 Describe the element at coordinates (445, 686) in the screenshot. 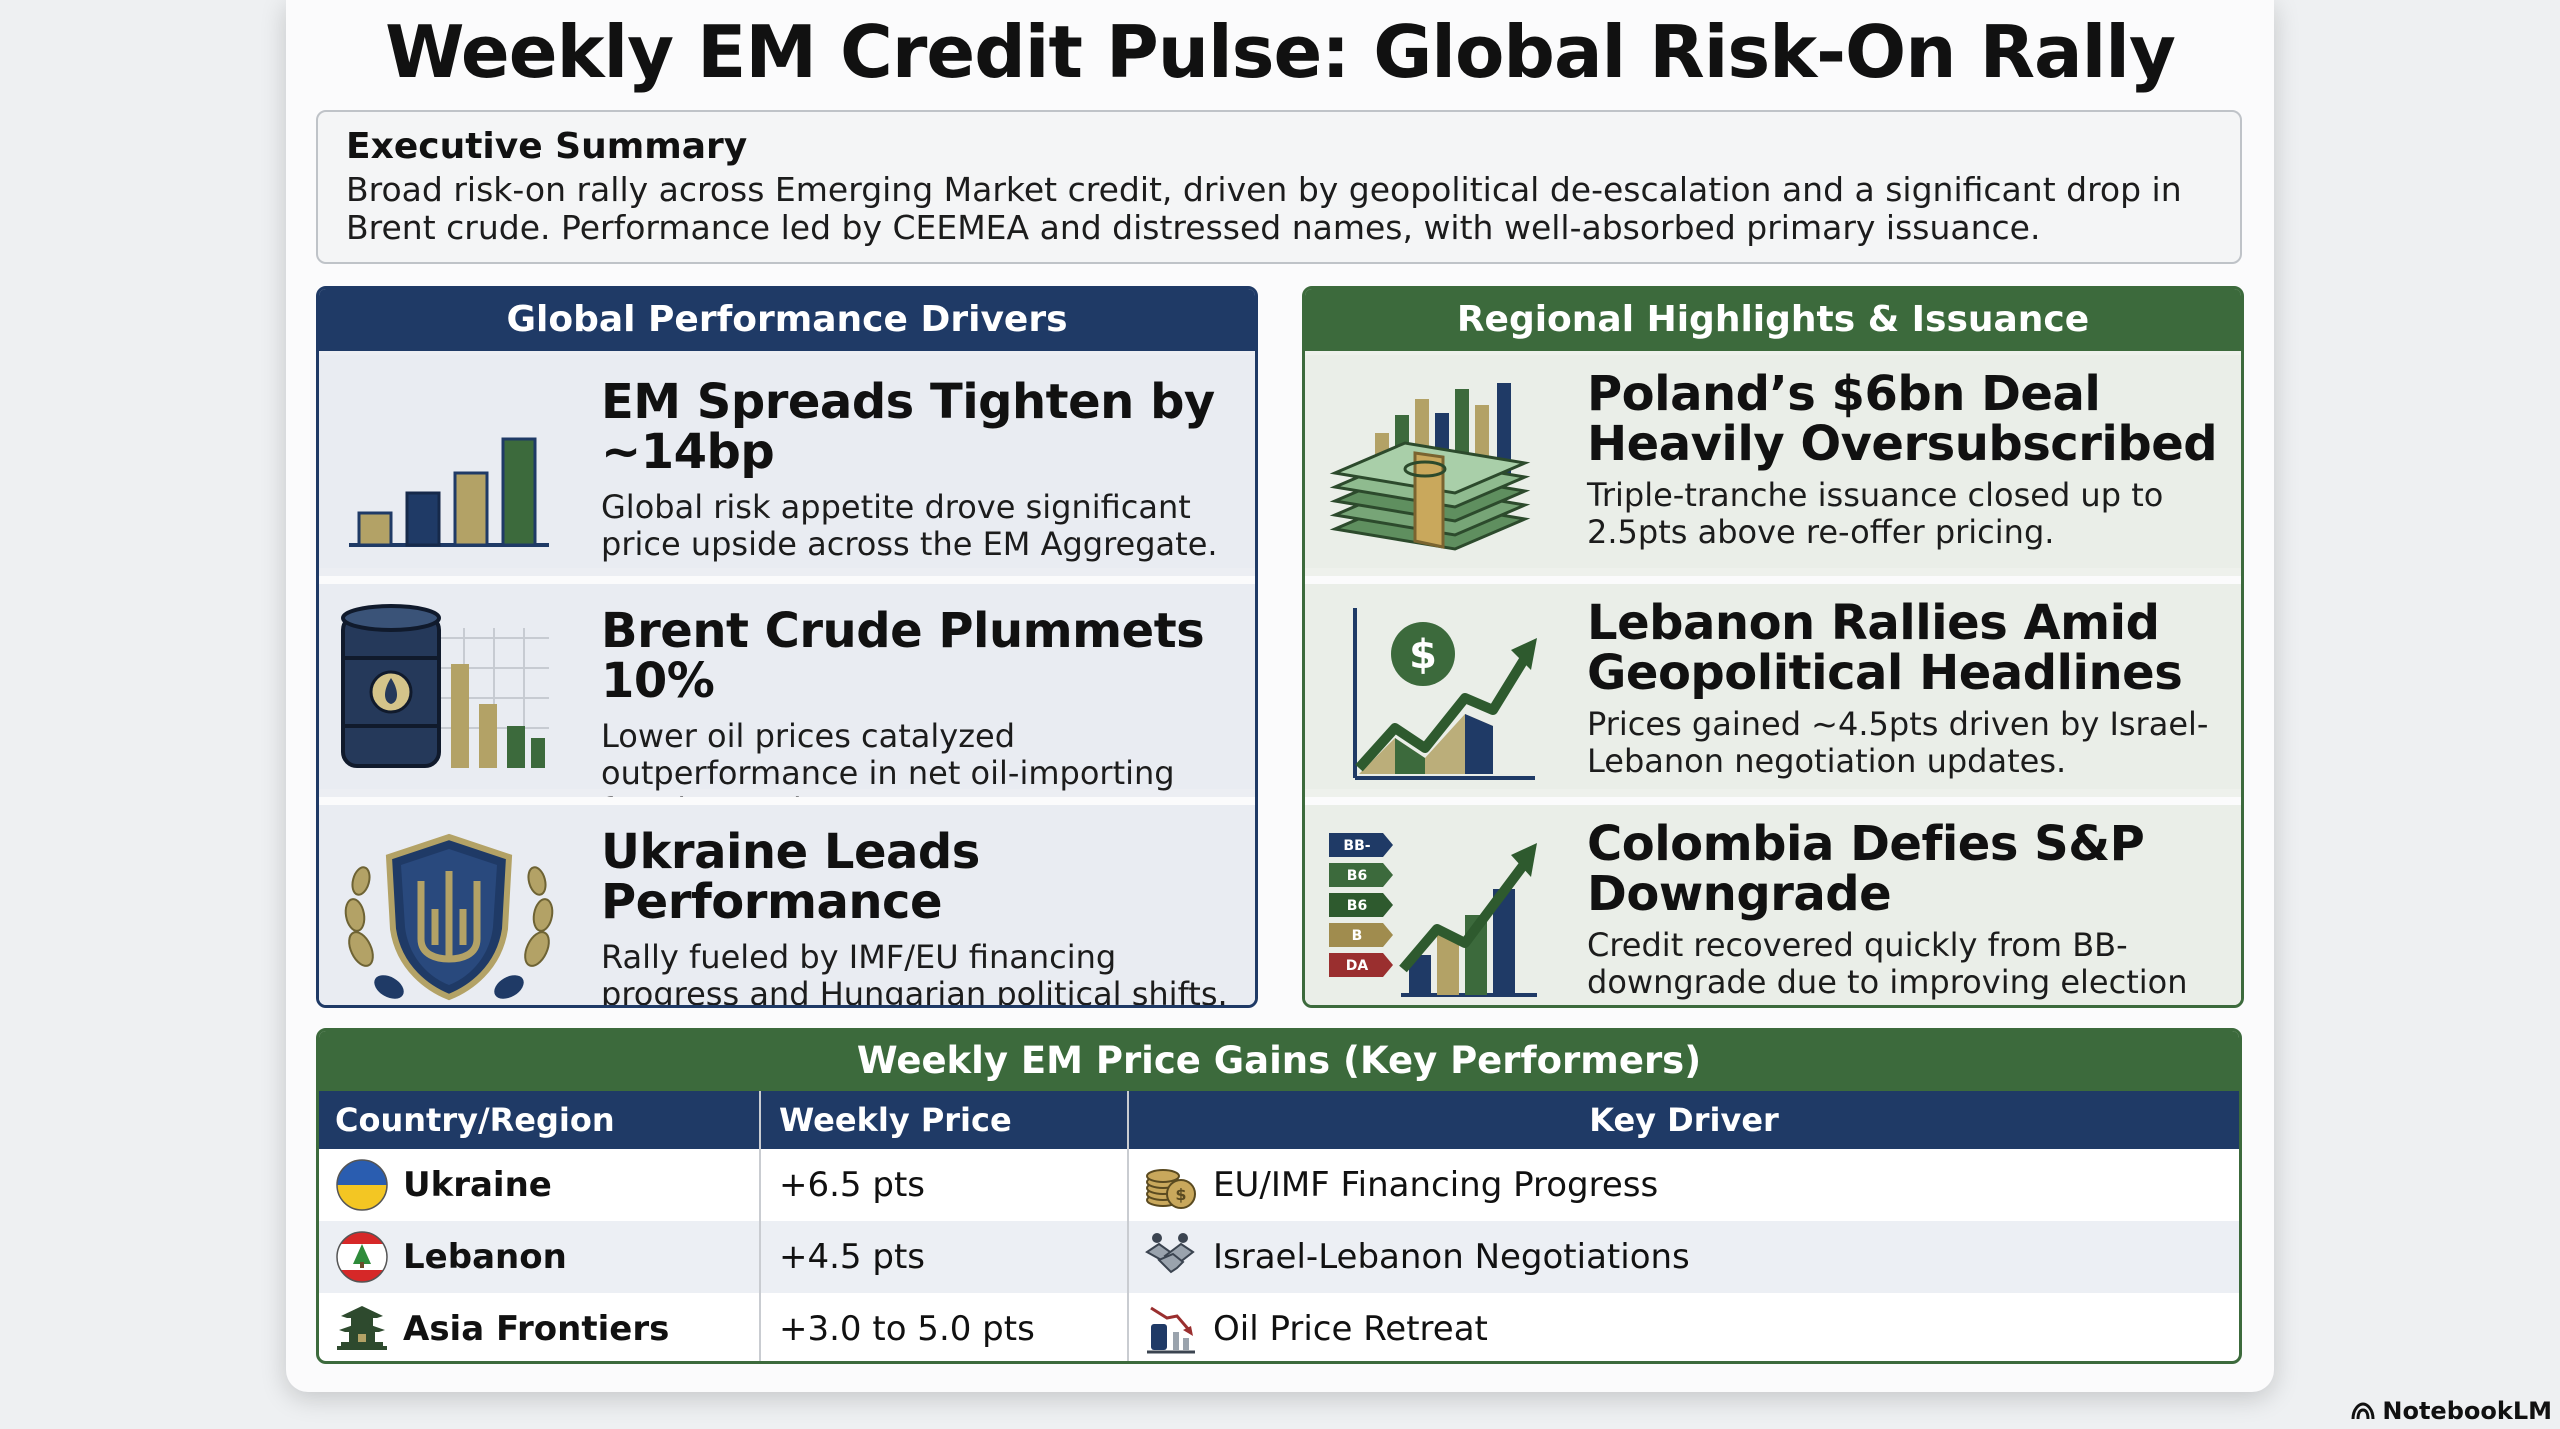

I see `oil-barrel-icon` at that location.